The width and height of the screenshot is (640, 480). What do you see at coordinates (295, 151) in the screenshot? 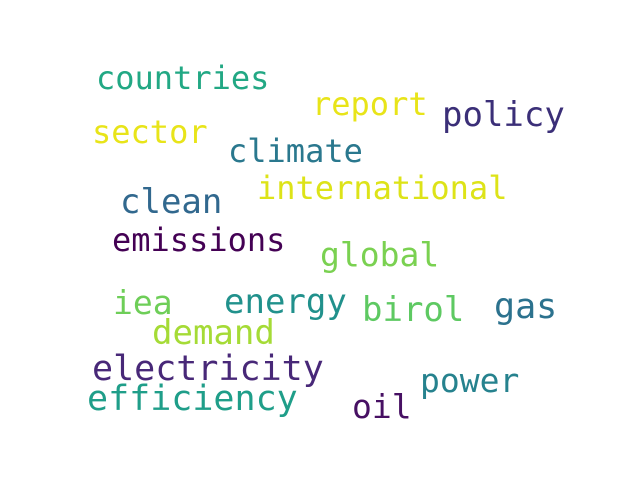
I see `word-climate: climate` at bounding box center [295, 151].